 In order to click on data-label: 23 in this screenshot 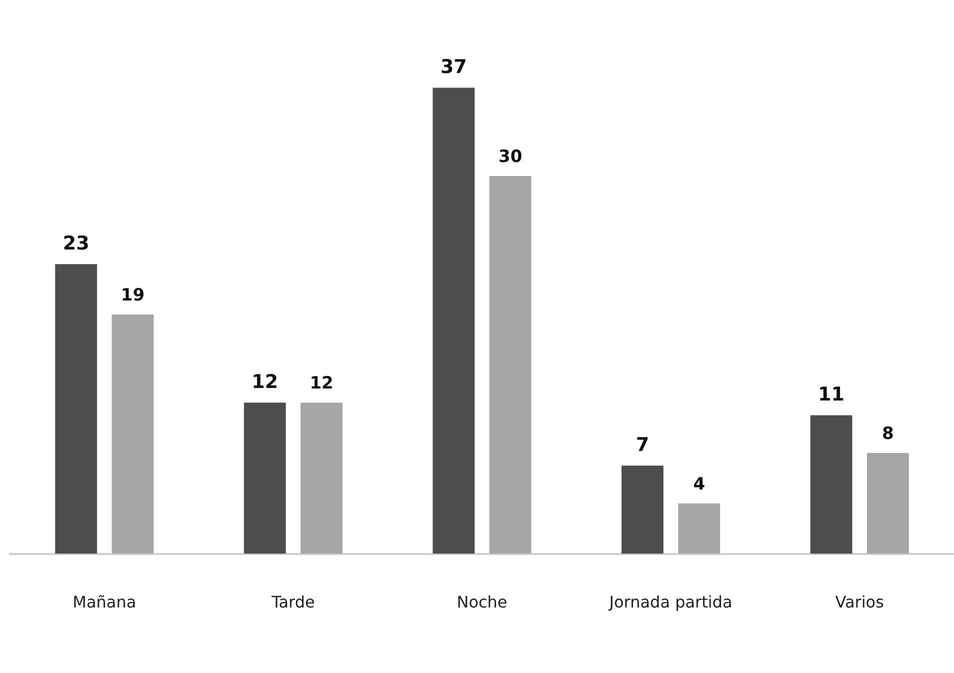, I will do `click(76, 243)`.